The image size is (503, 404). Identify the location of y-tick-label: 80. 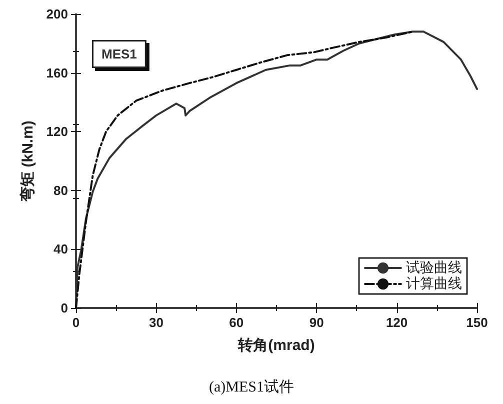
(61, 190).